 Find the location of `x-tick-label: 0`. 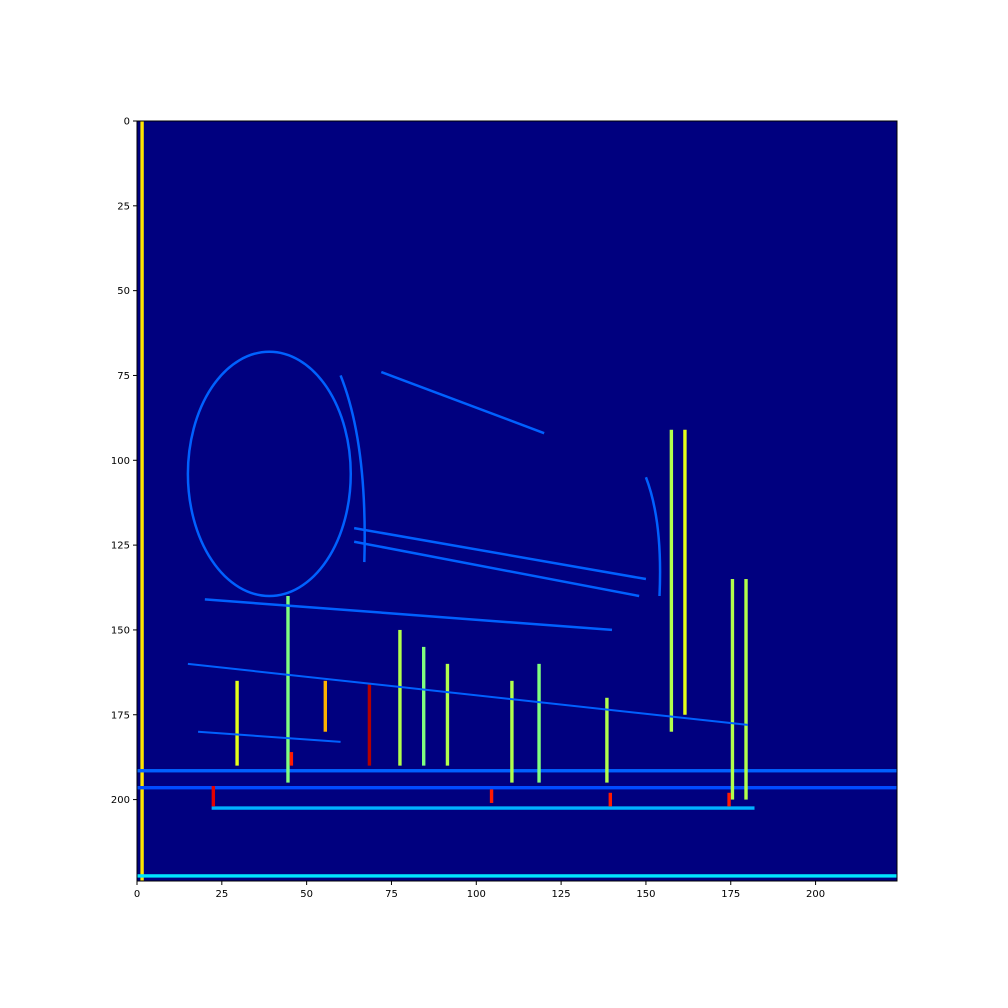

x-tick-label: 0 is located at coordinates (137, 894).